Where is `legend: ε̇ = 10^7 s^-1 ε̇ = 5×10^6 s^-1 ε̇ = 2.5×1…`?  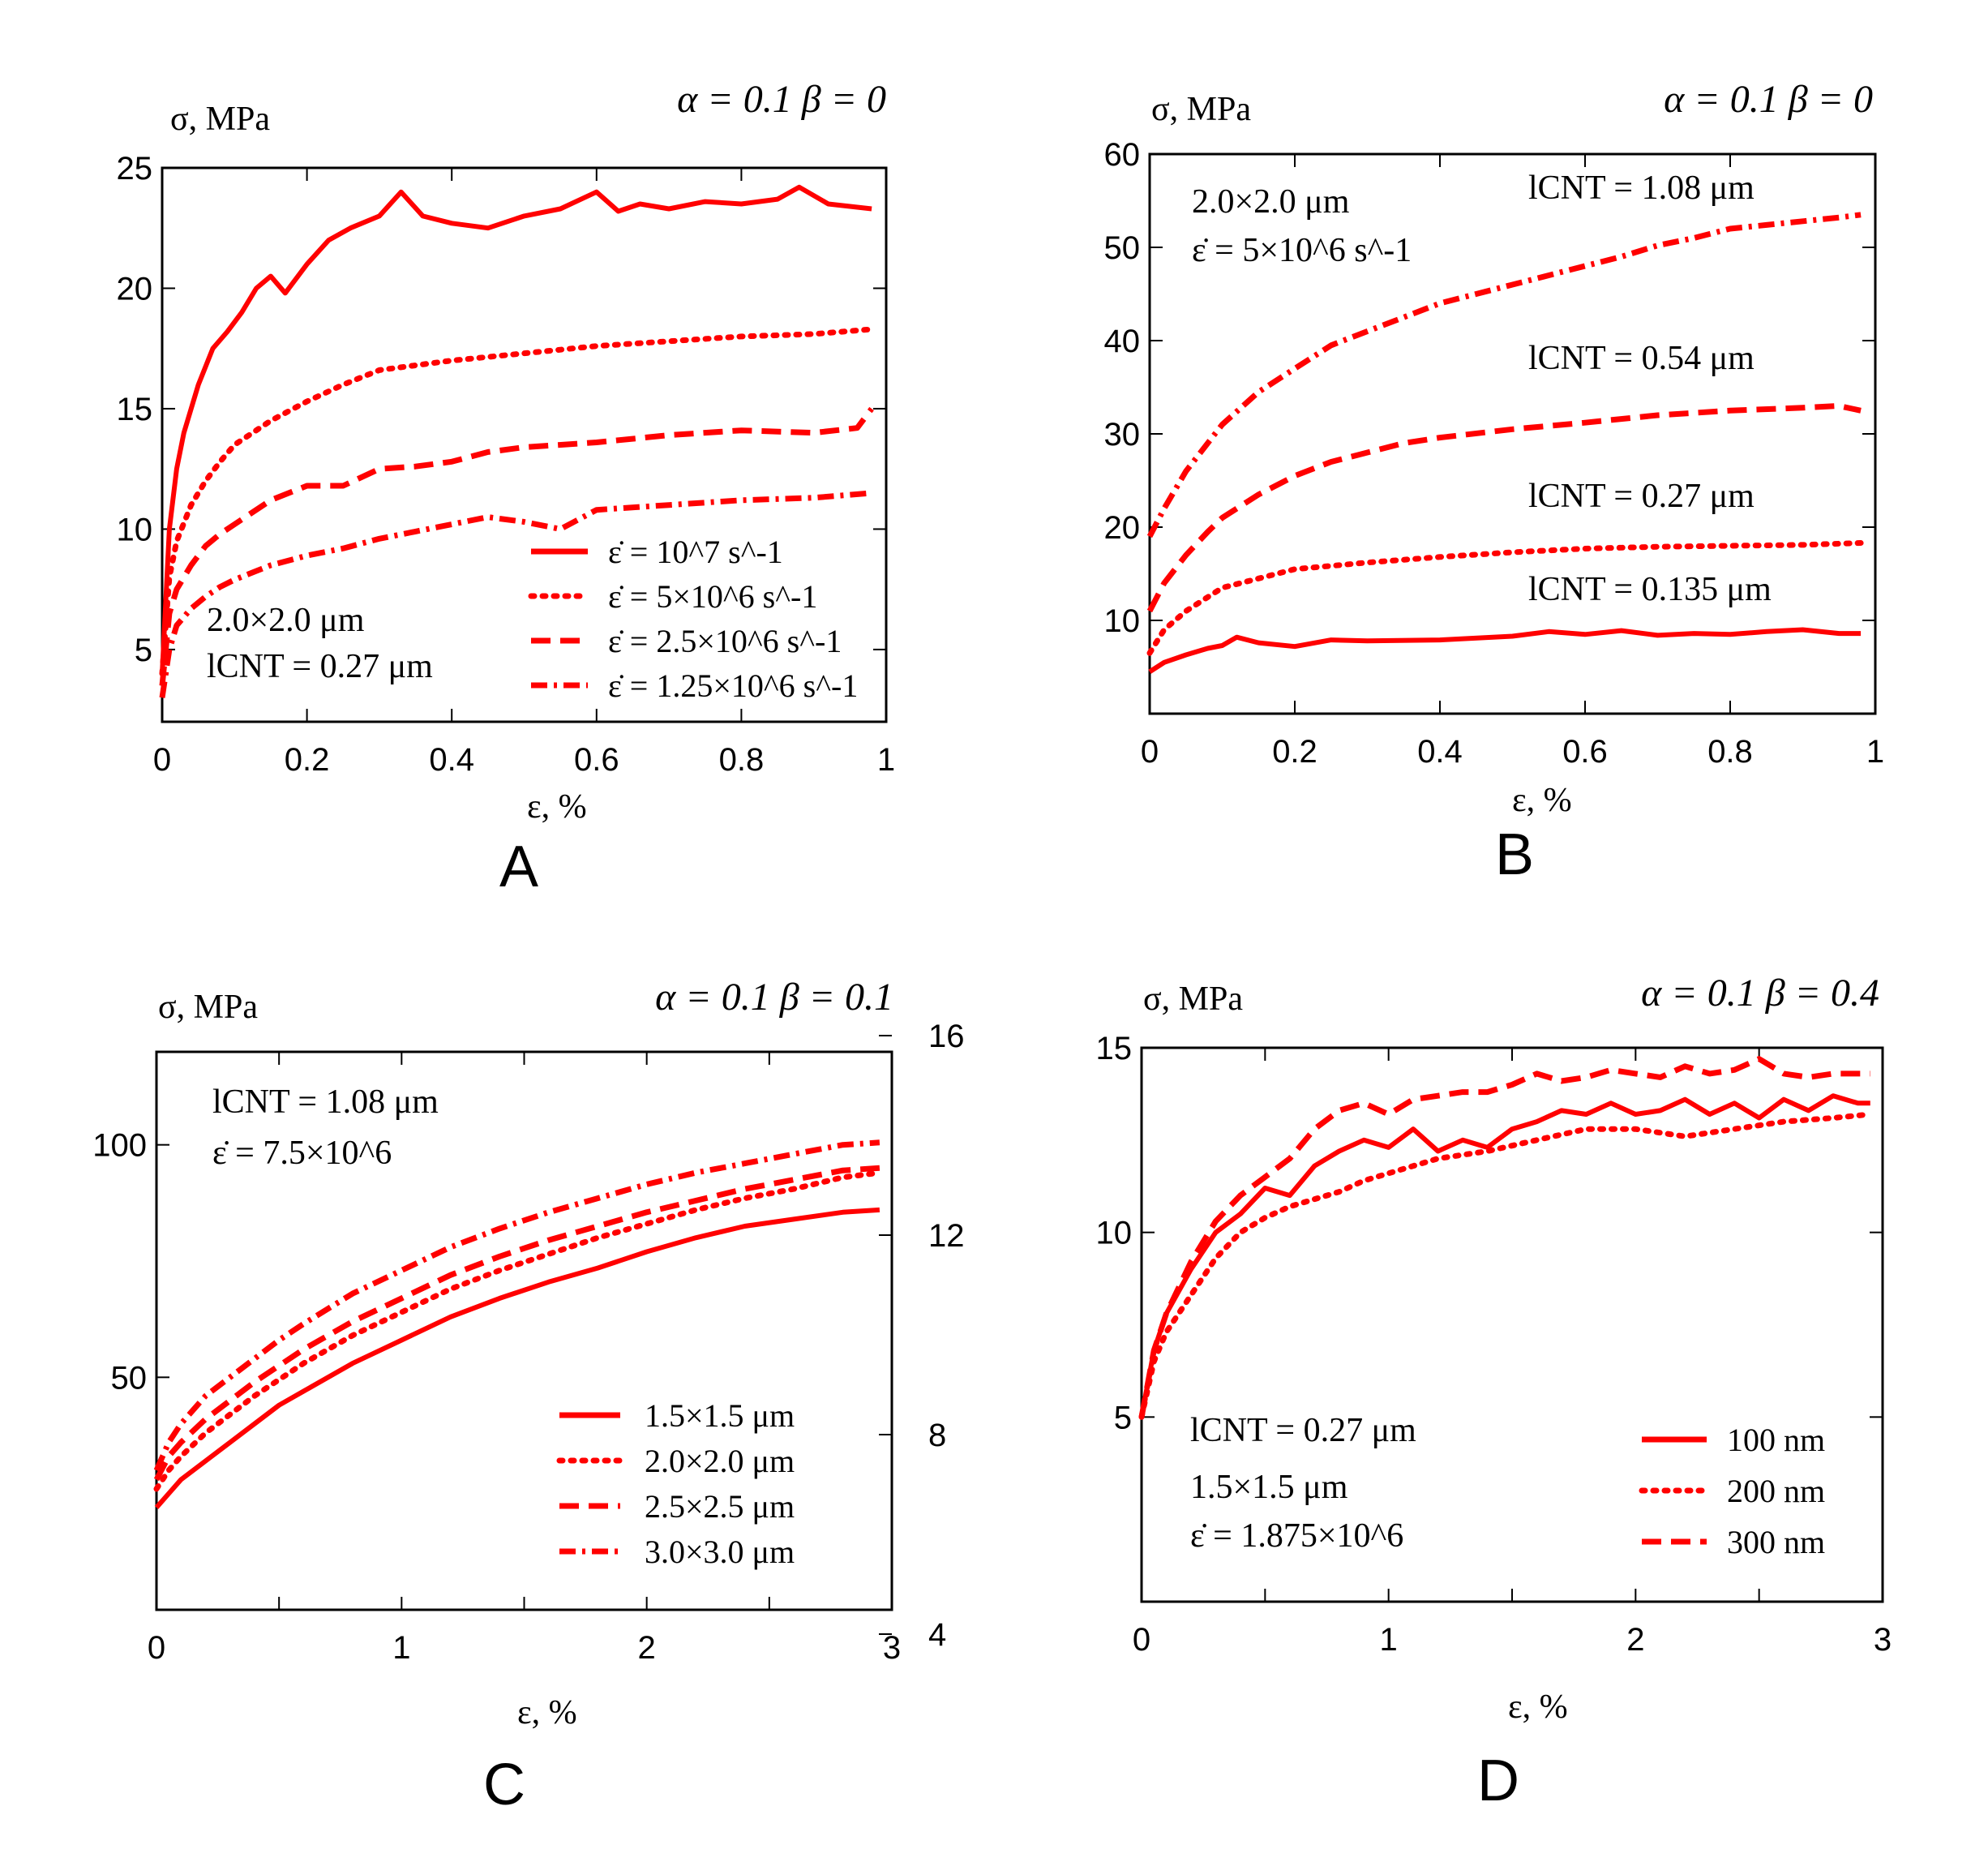 legend: ε̇ = 10^7 s^-1 ε̇ = 5×10^6 s^-1 ε̇ = 2.5×1… is located at coordinates (693, 619).